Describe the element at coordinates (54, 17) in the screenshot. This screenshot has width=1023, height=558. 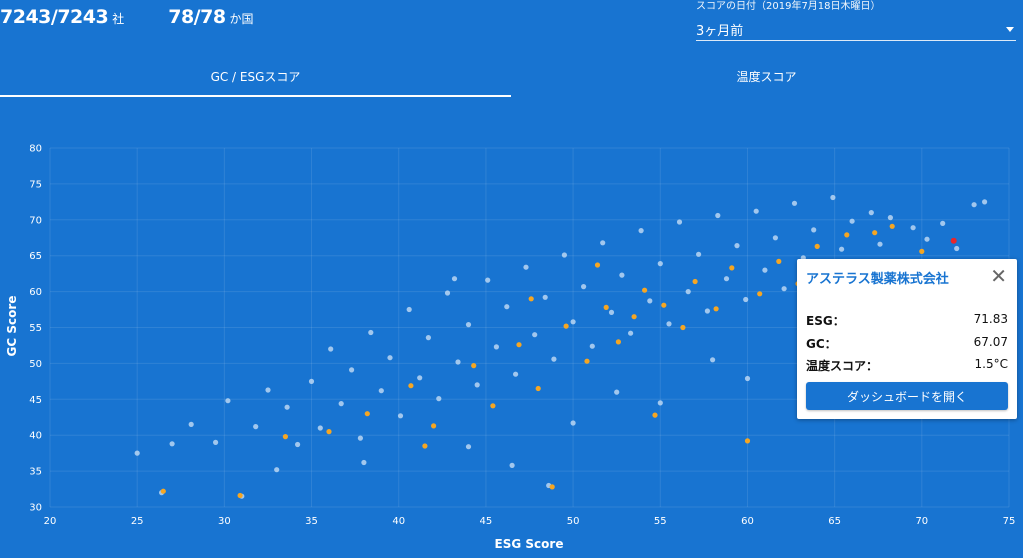
I see `companies-count-value: 7243/7243` at that location.